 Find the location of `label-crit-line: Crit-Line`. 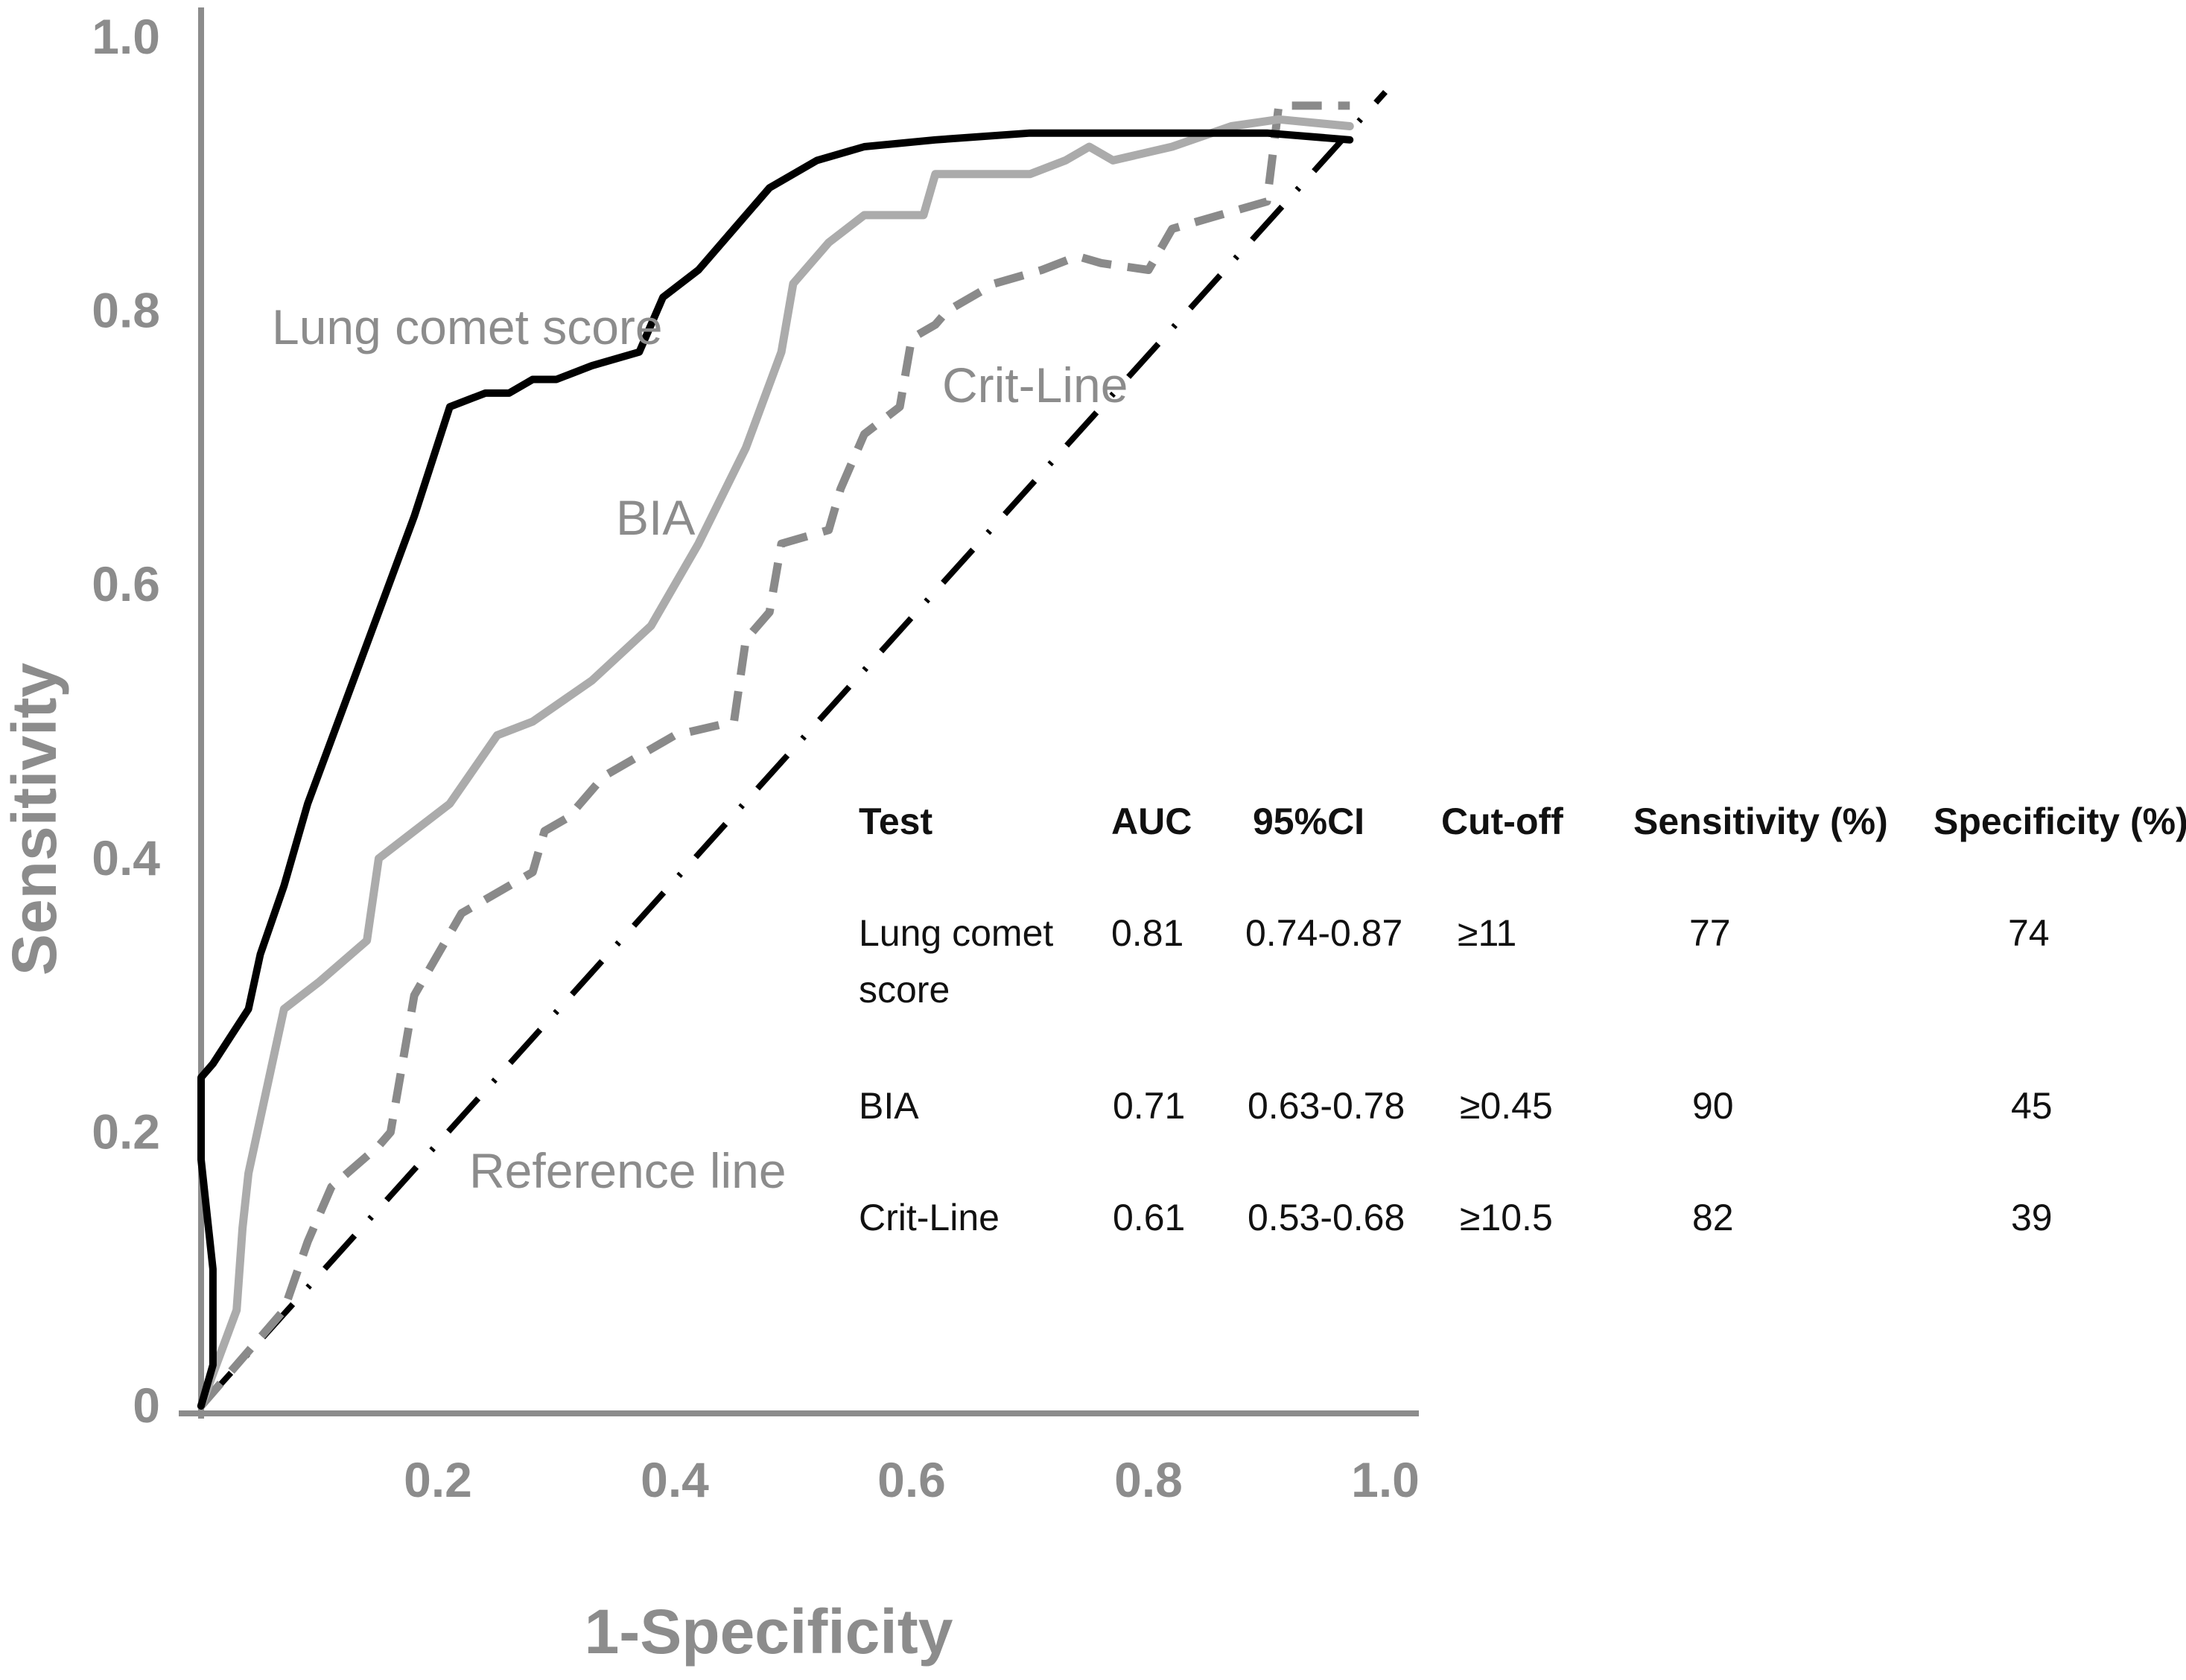

label-crit-line: Crit-Line is located at coordinates (1035, 385).